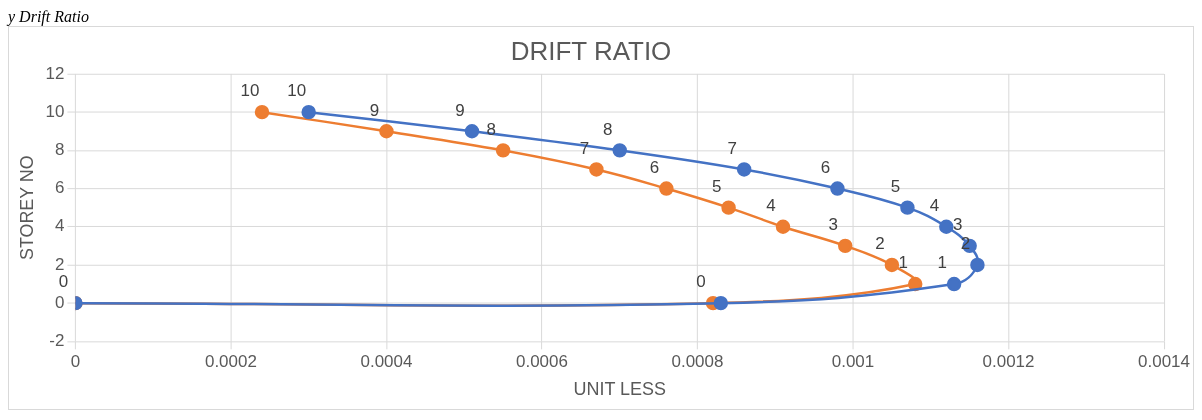  What do you see at coordinates (1008, 362) in the screenshot?
I see `x-tick-label: 0.0012` at bounding box center [1008, 362].